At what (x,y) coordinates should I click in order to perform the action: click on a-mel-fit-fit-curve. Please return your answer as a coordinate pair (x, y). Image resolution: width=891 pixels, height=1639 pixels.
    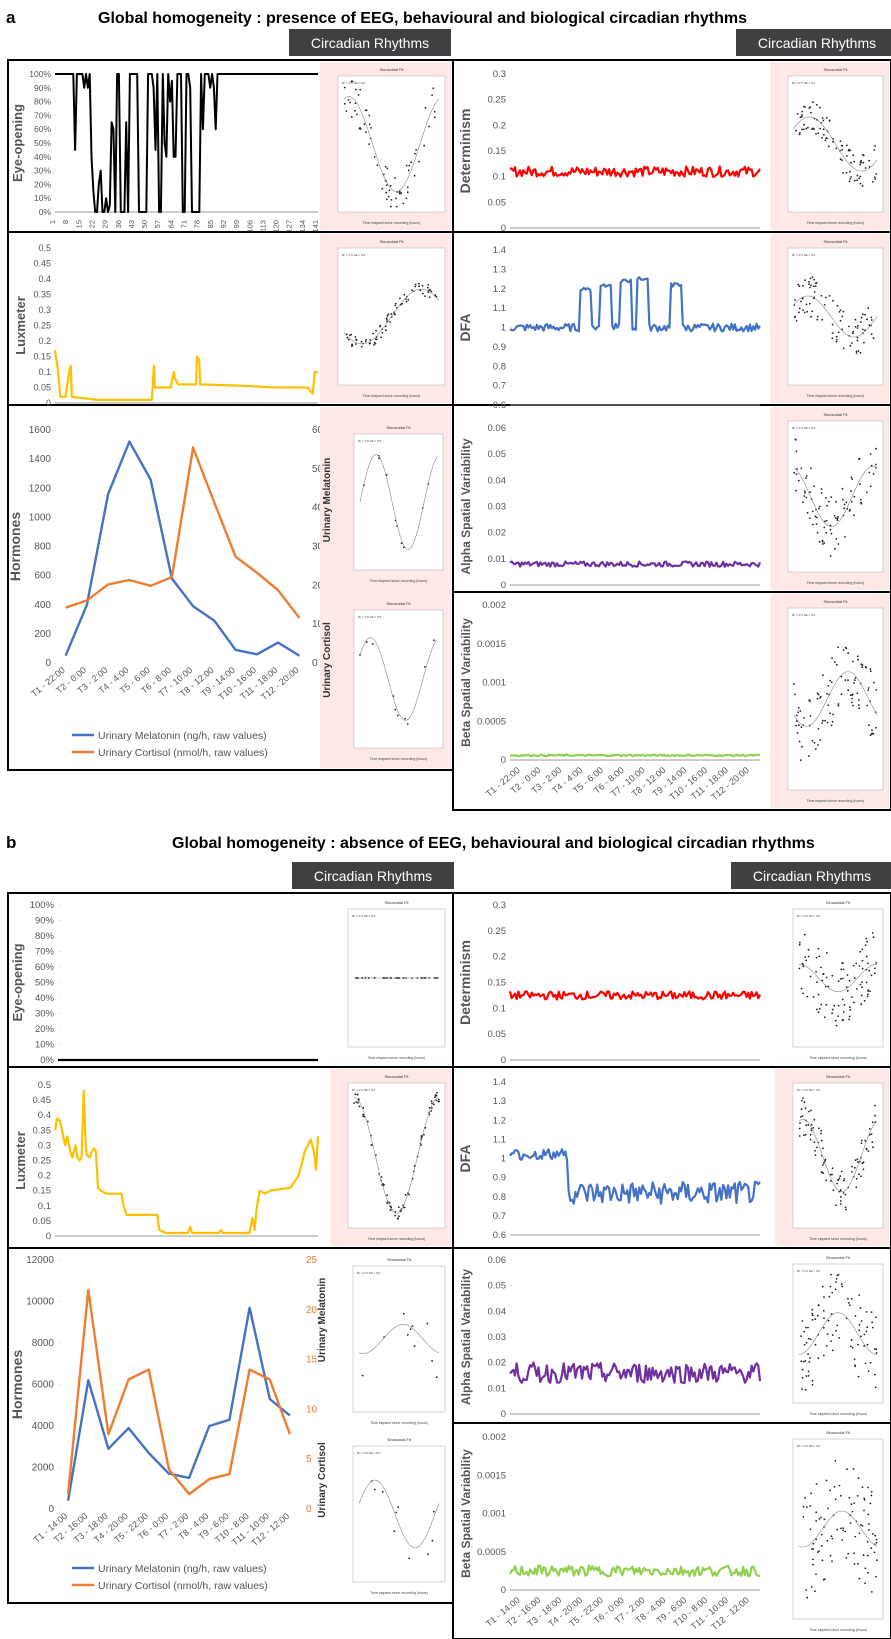
    Looking at the image, I should click on (398, 502).